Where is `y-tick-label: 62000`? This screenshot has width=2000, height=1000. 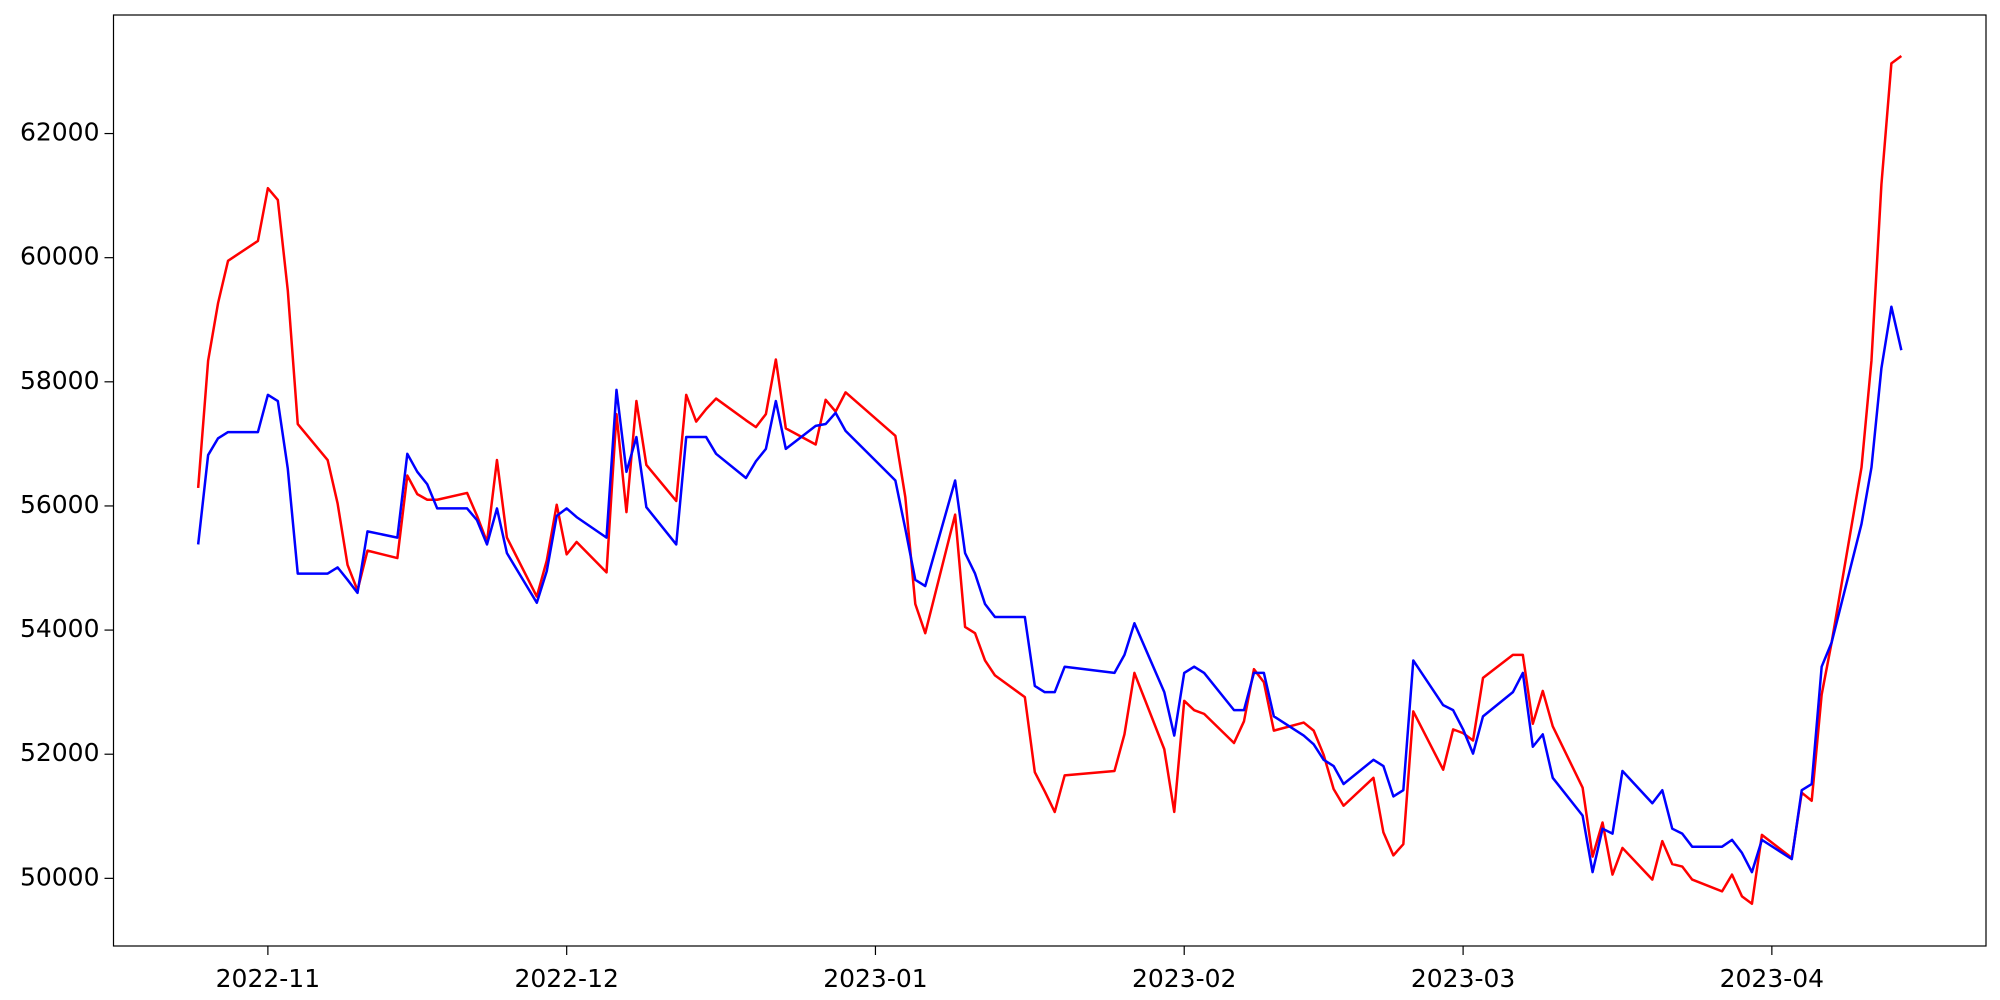 y-tick-label: 62000 is located at coordinates (60, 132).